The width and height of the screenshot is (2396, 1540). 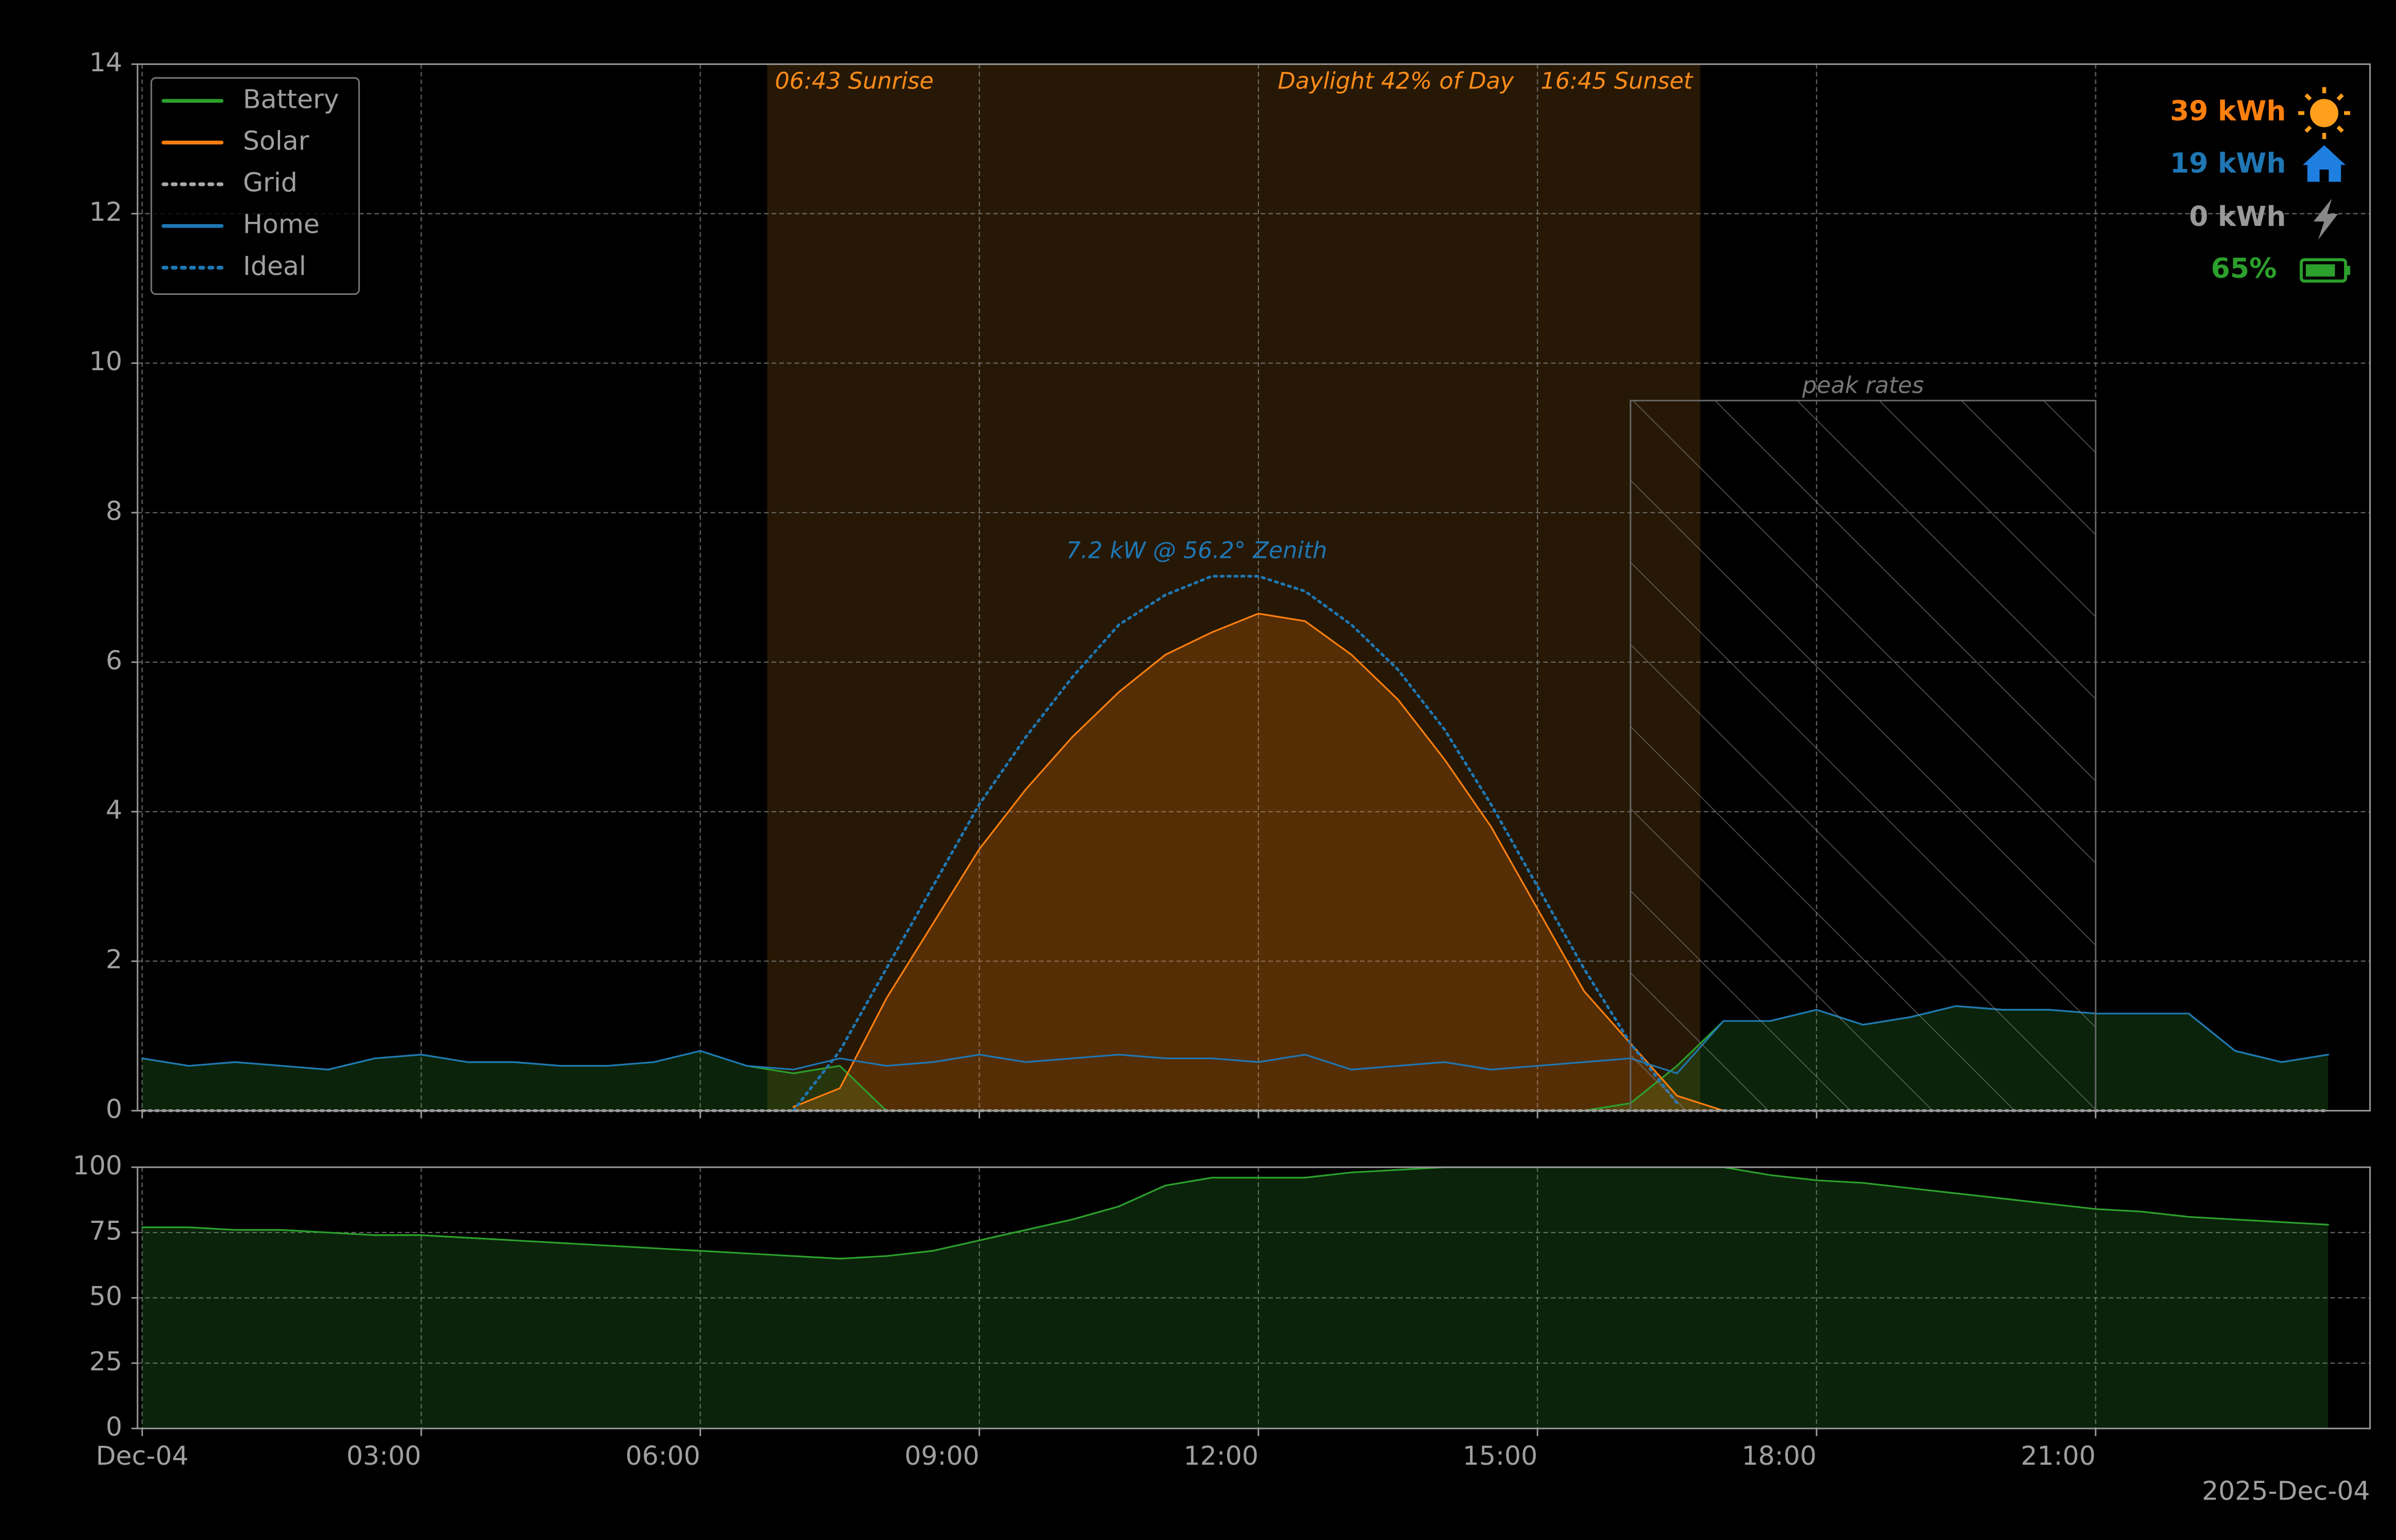 I want to click on y-tick-label: 14, so click(x=106, y=63).